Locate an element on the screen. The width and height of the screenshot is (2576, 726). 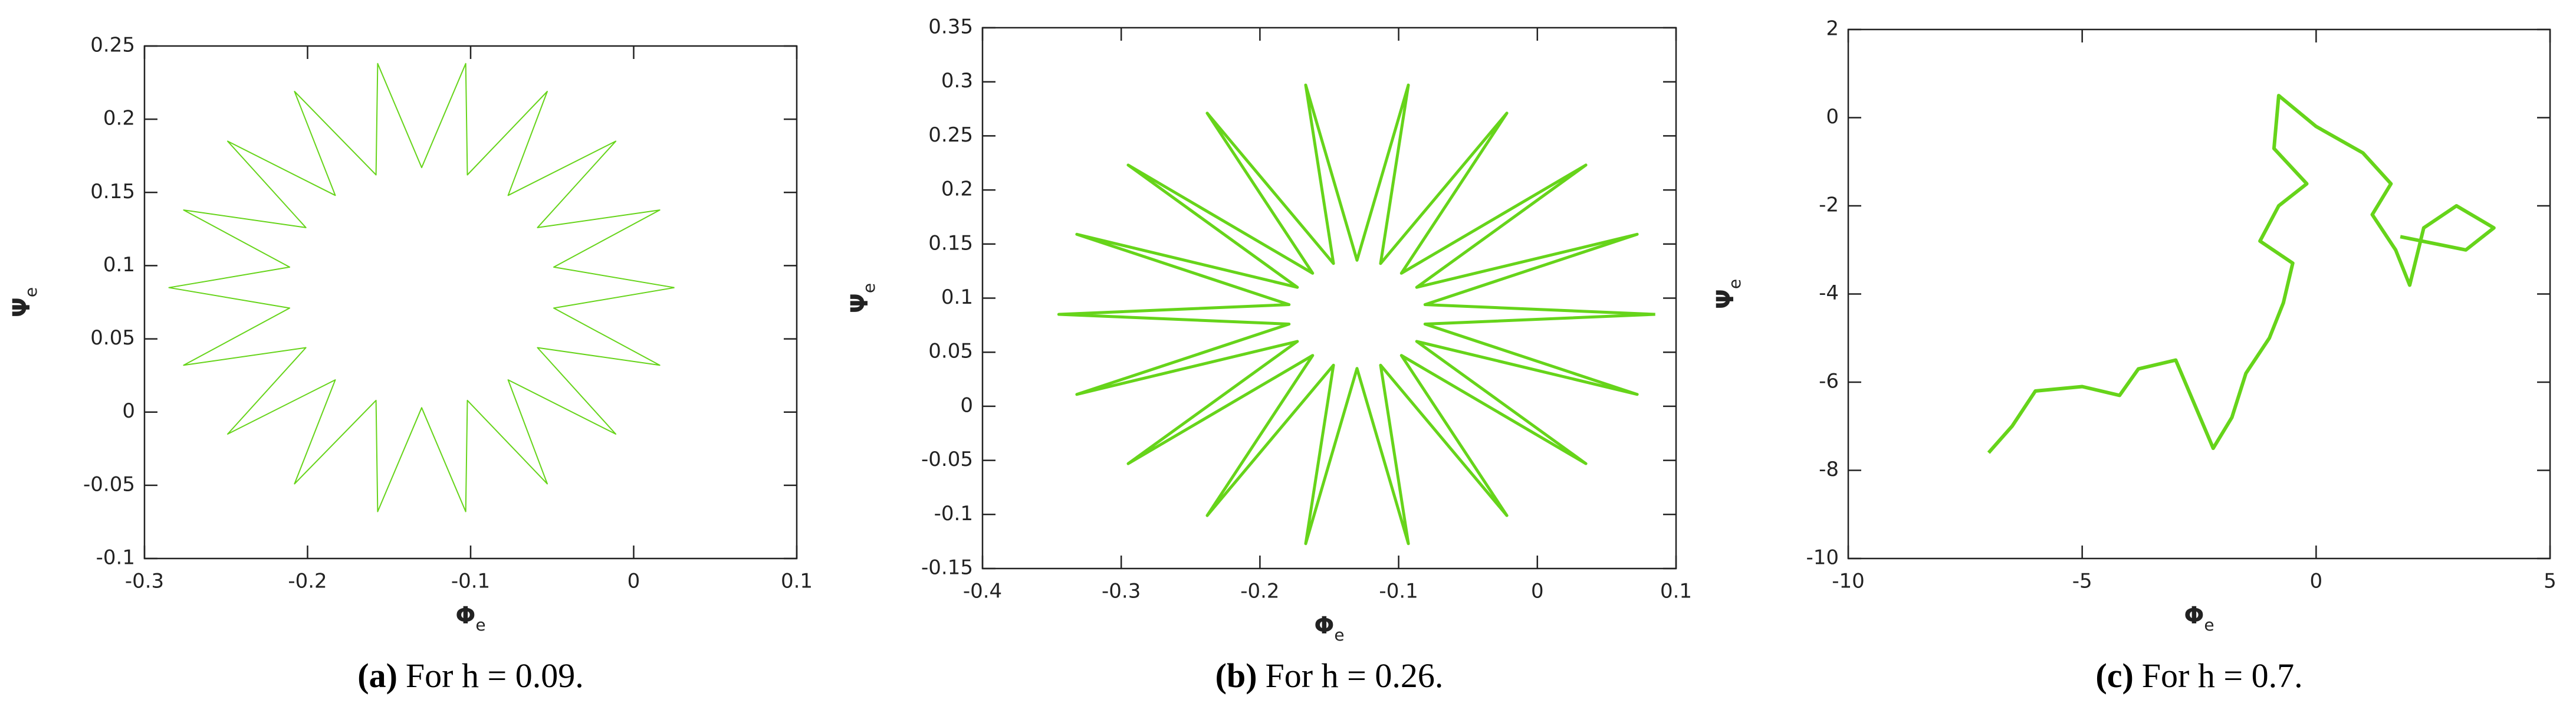
caption: (b) For h = 0.26. is located at coordinates (1330, 675).